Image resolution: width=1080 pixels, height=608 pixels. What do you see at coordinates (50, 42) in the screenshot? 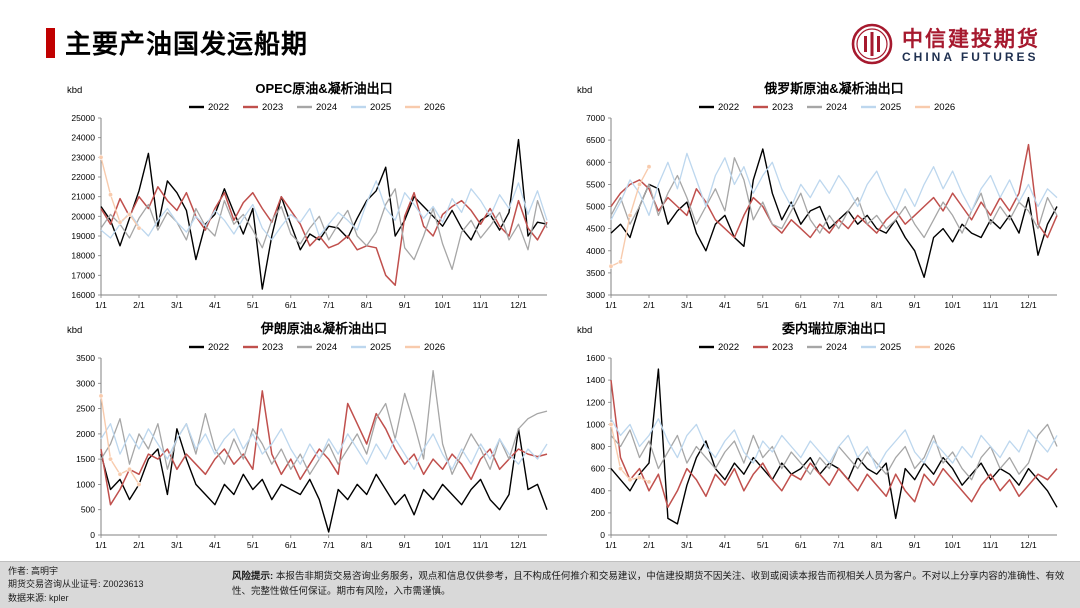
I see `title-accent-bar` at bounding box center [50, 42].